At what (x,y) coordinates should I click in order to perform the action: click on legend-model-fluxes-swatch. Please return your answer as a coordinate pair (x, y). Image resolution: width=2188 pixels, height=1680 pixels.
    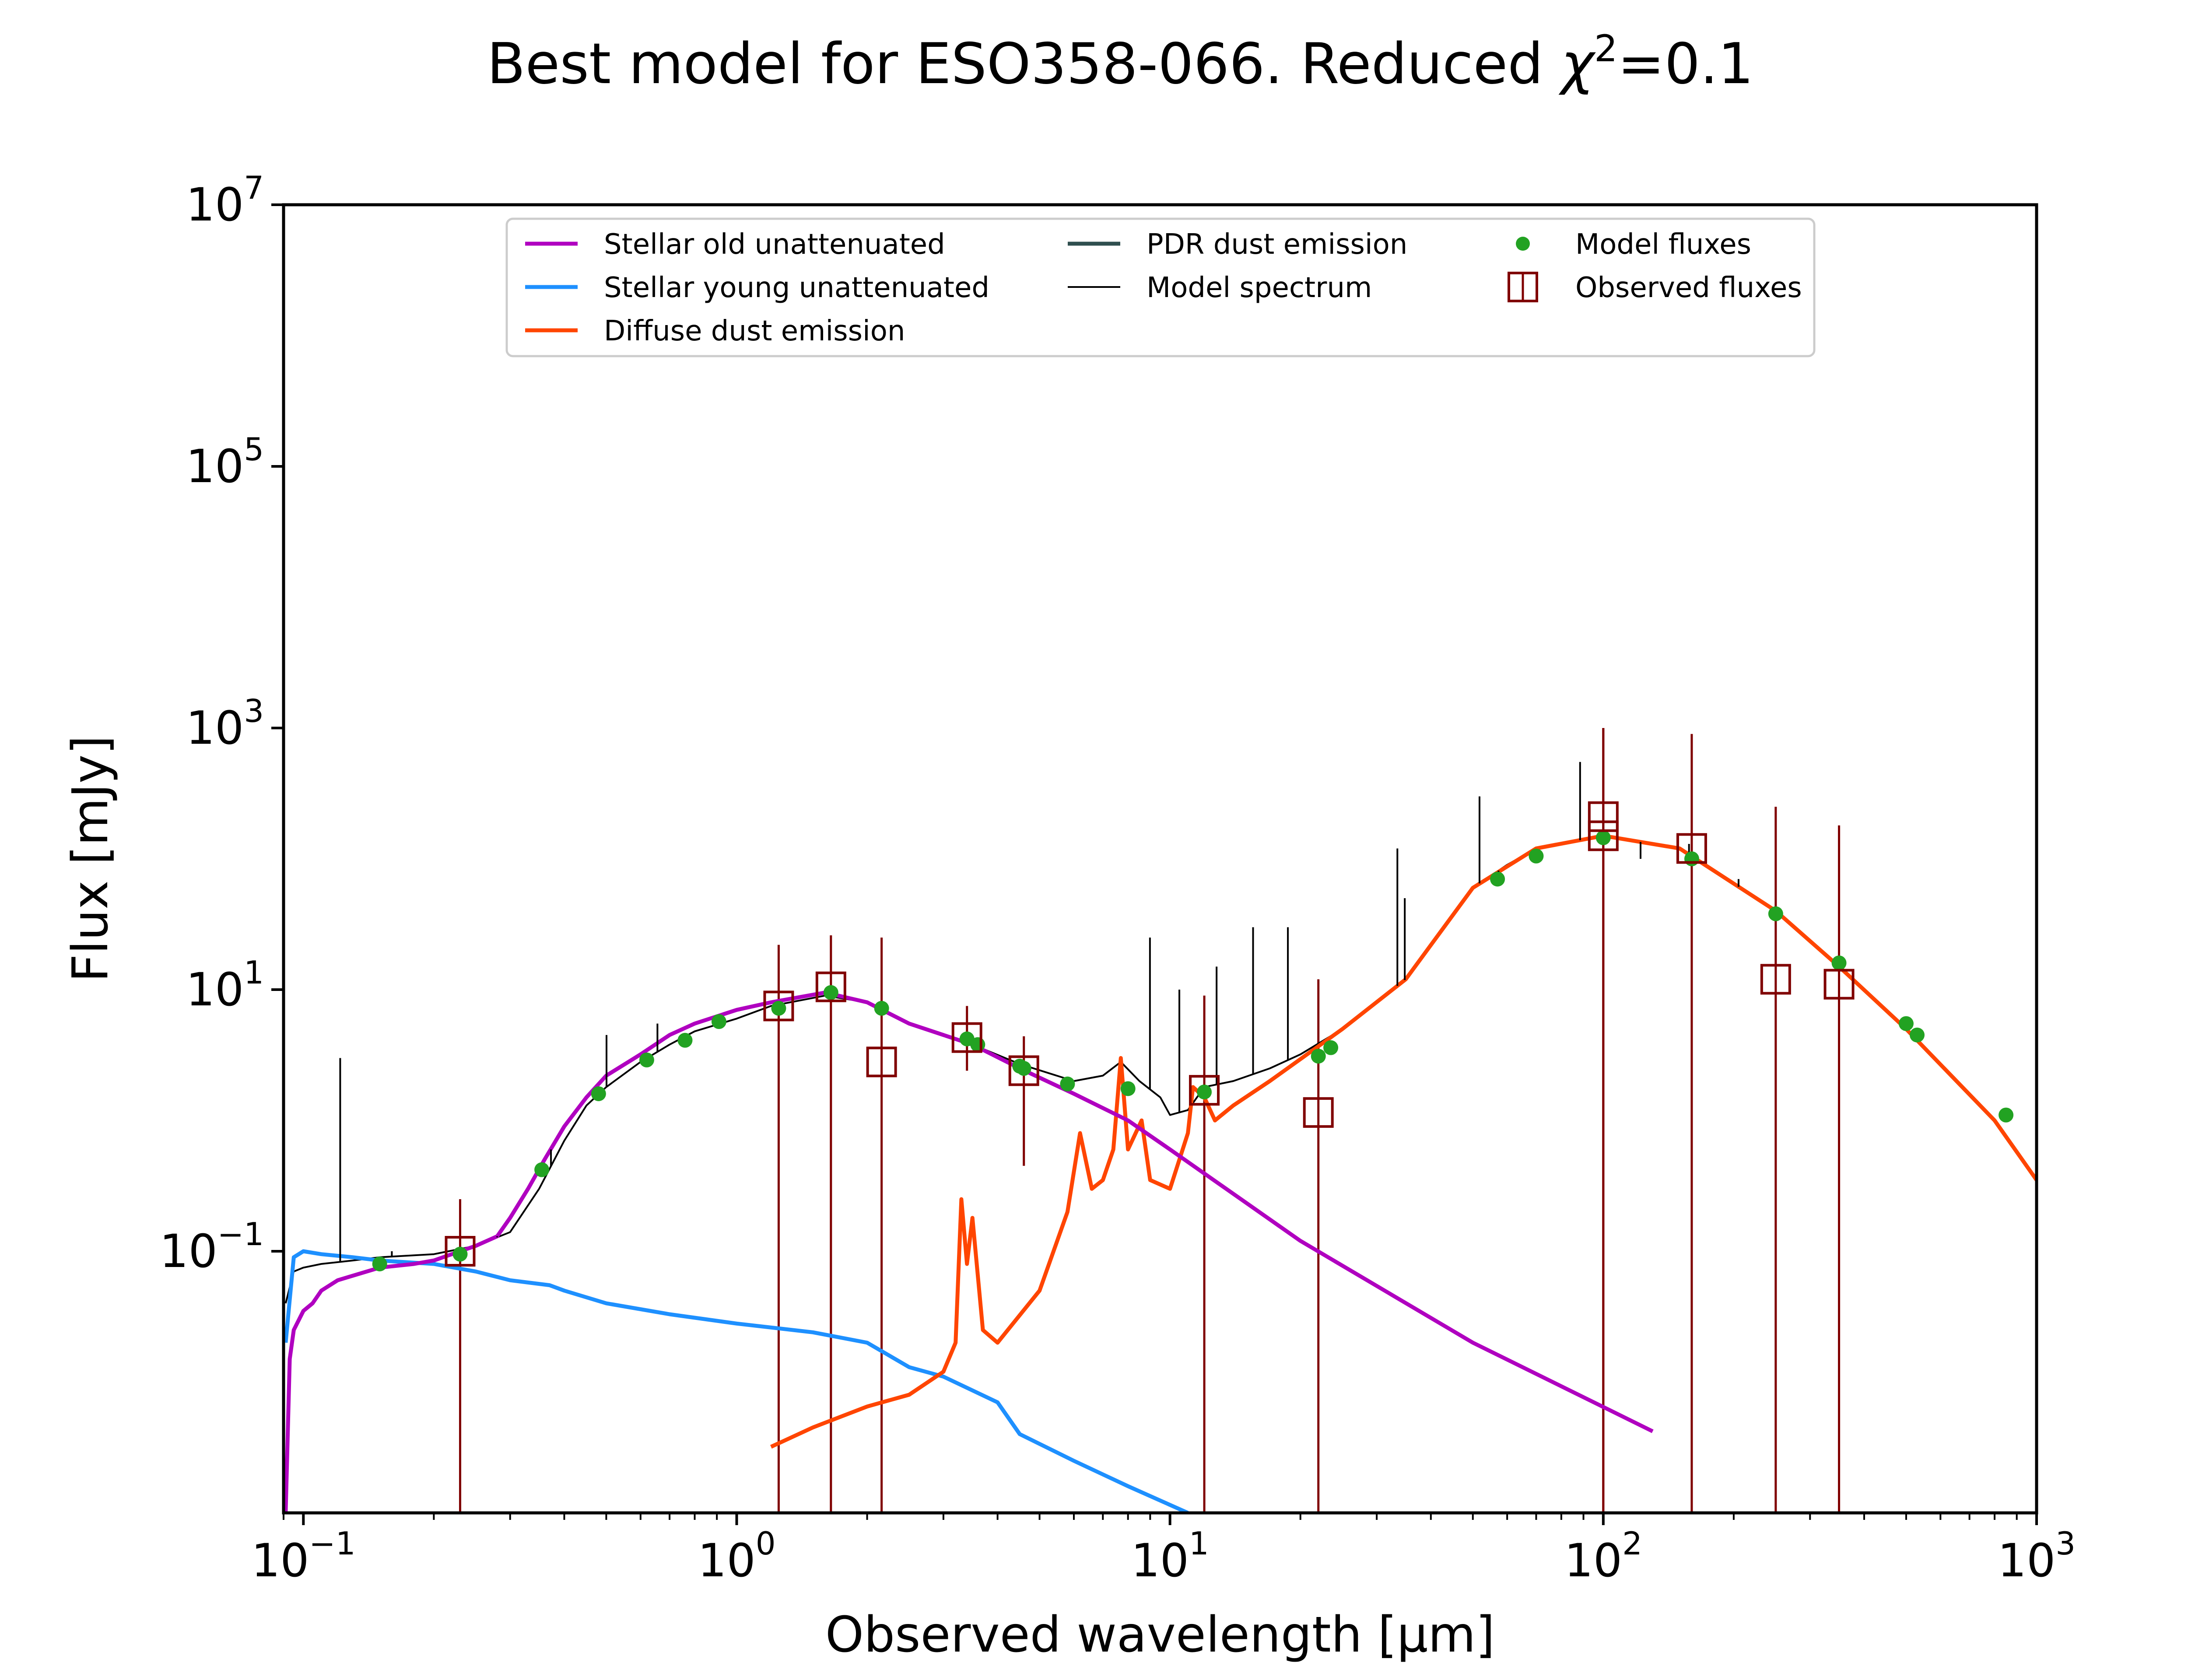
    Looking at the image, I should click on (1523, 244).